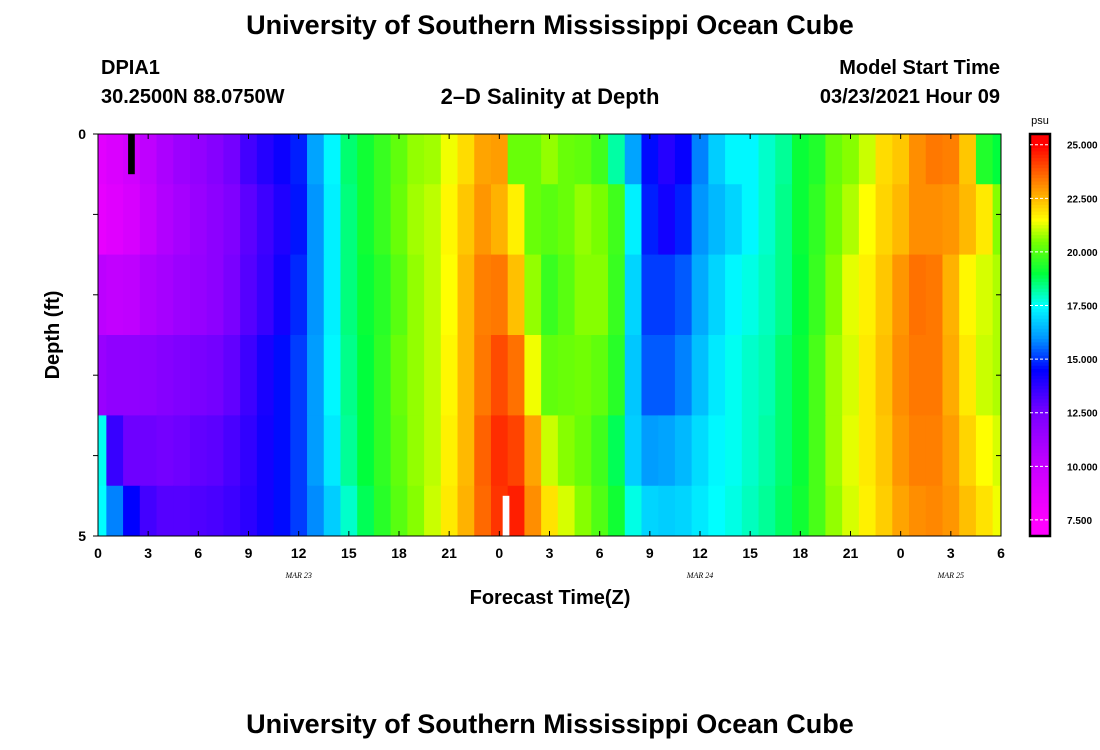  Describe the element at coordinates (1040, 335) in the screenshot. I see `colorbar-frame` at that location.